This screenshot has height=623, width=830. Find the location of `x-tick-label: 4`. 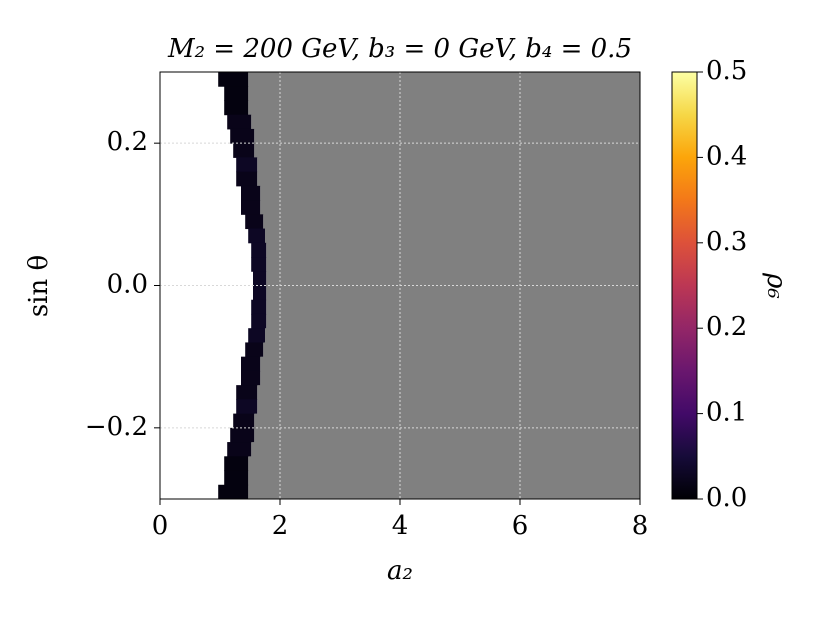

x-tick-label: 4 is located at coordinates (400, 526).